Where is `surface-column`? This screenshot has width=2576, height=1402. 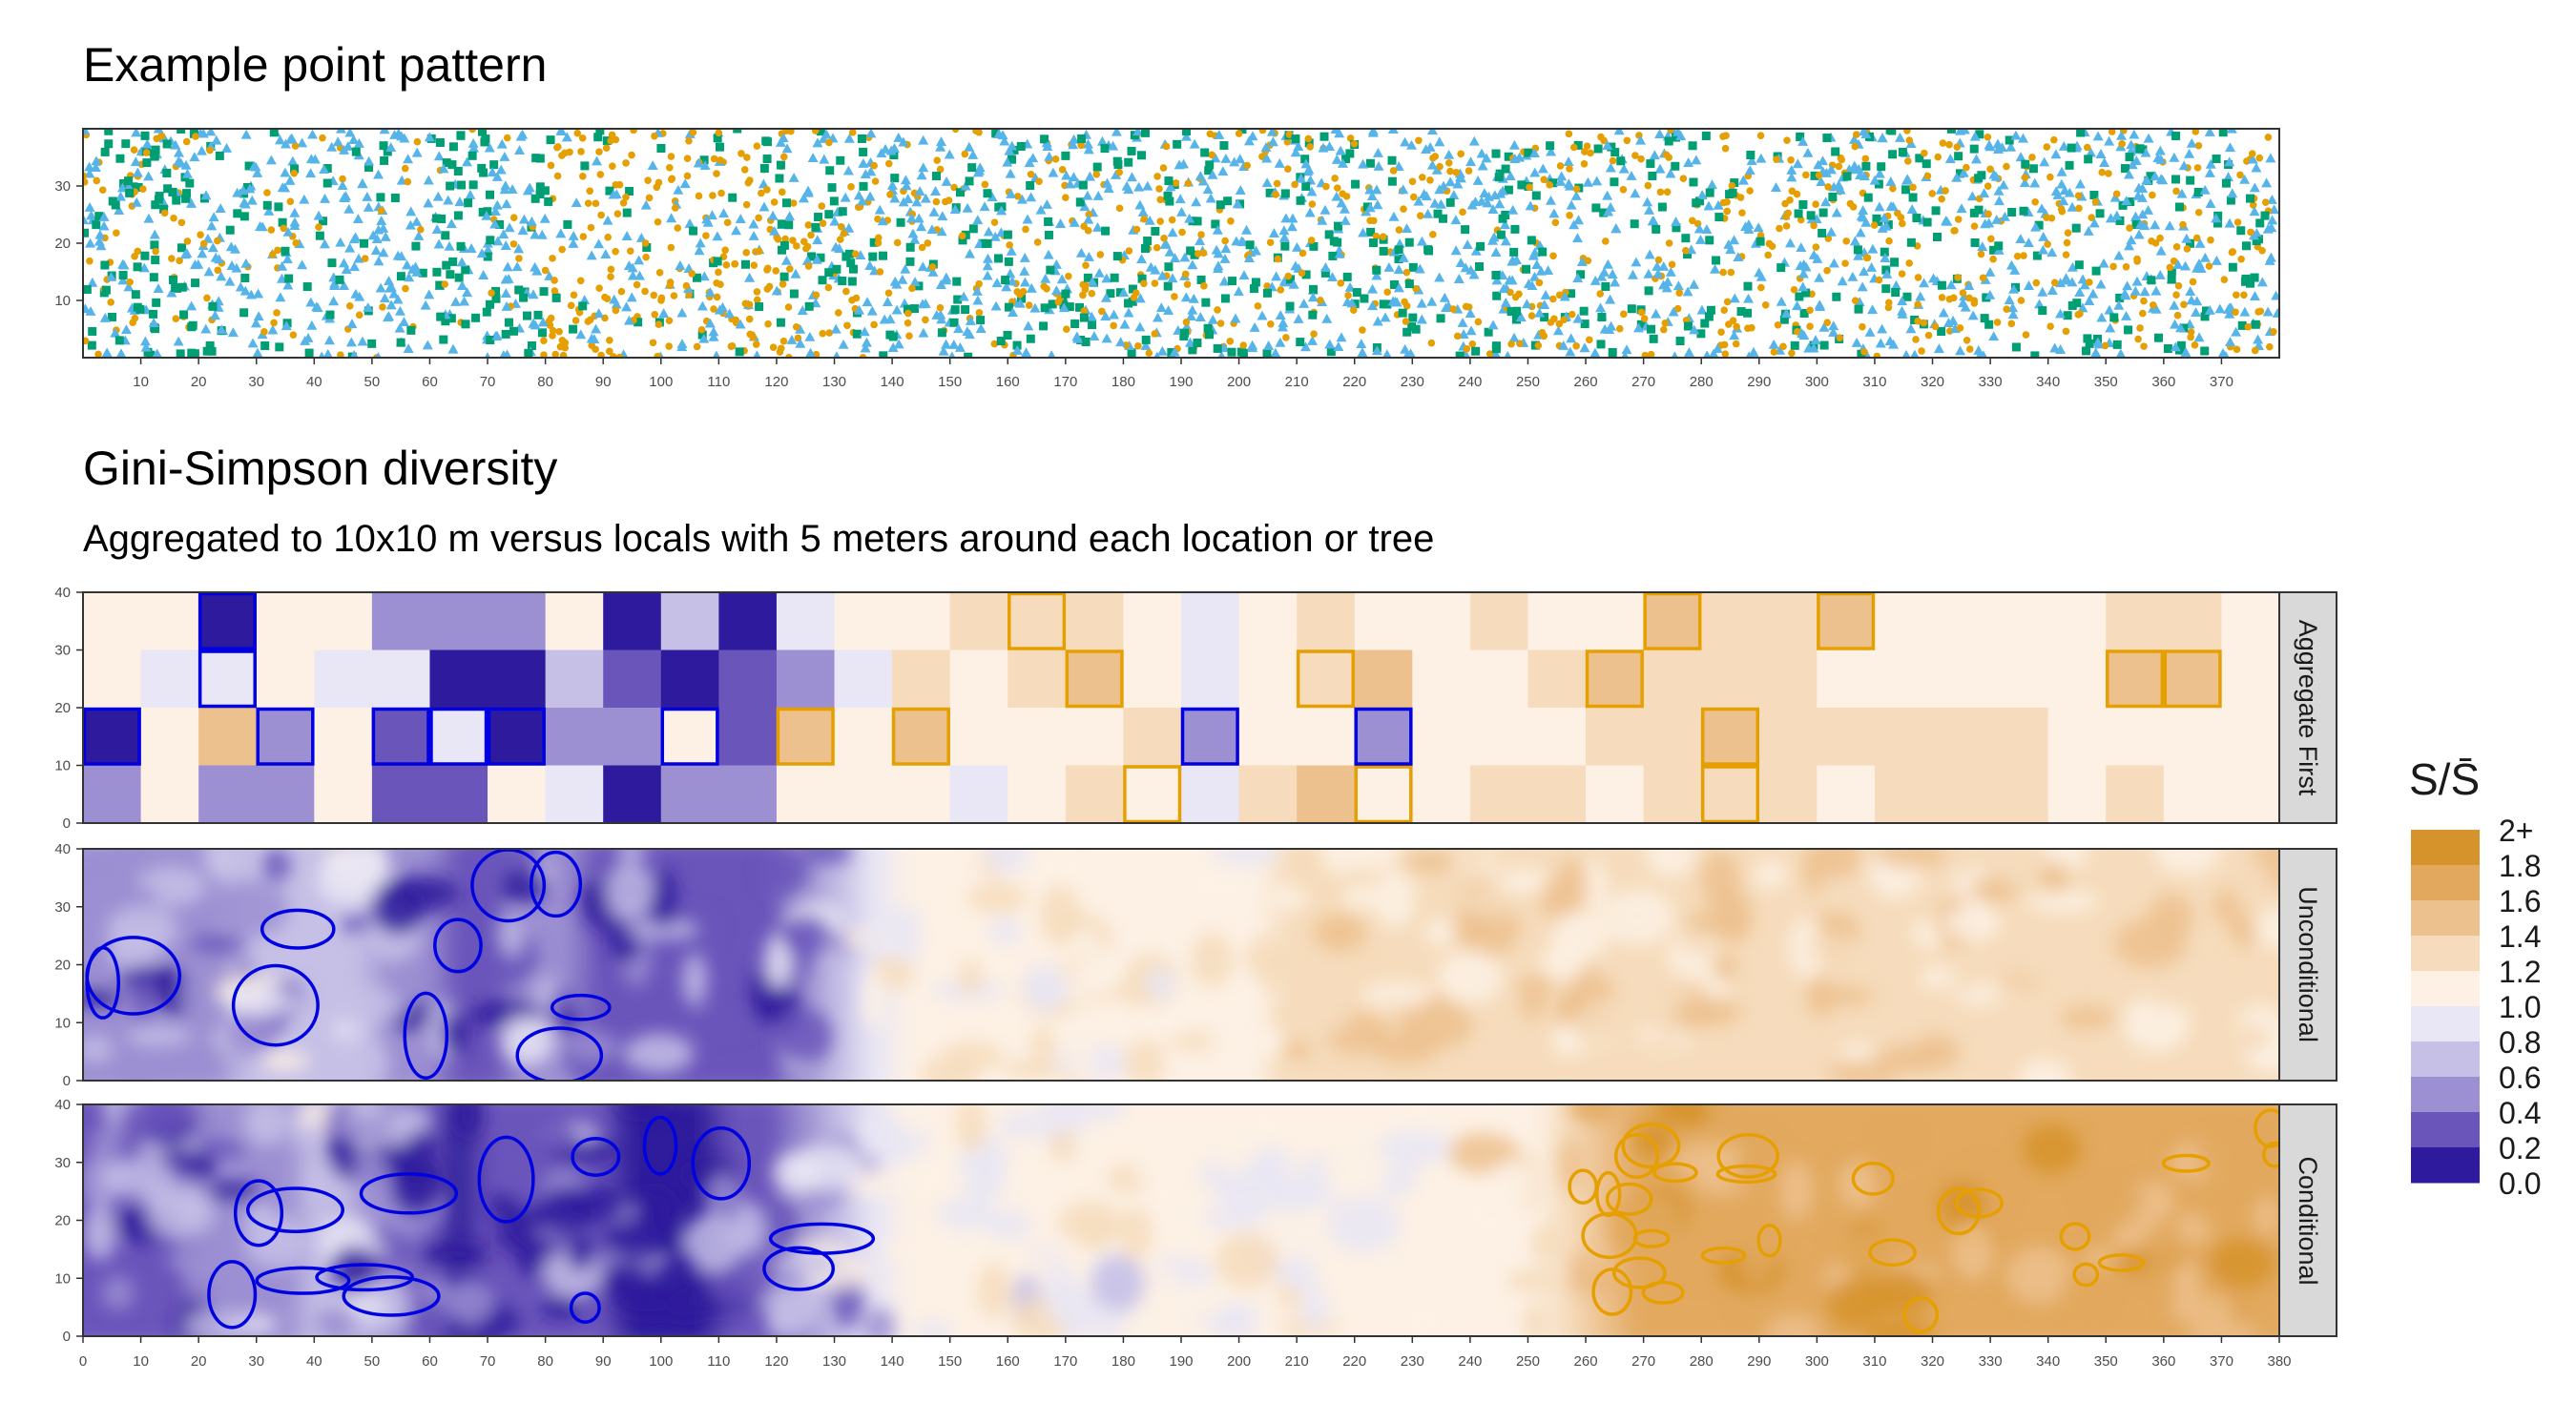
surface-column is located at coordinates (1569, 1220).